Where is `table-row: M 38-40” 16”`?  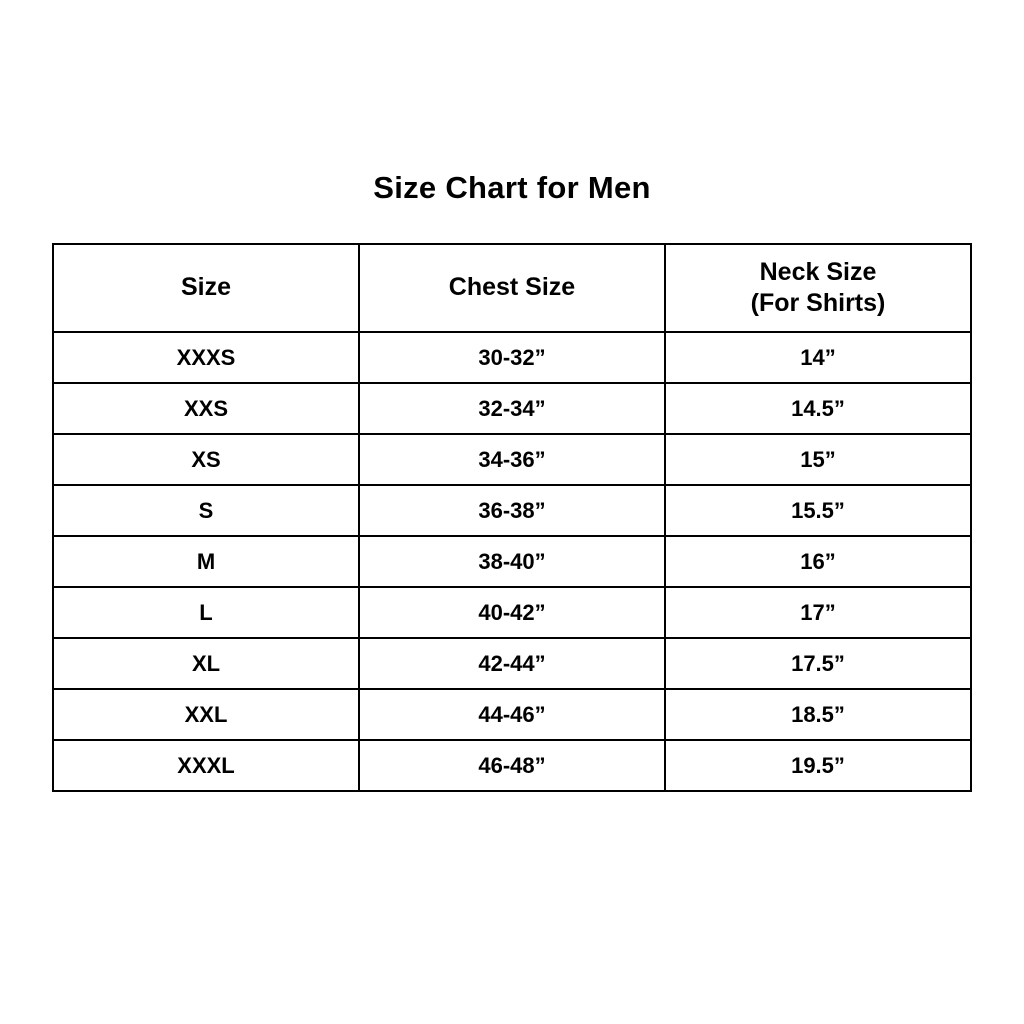 table-row: M 38-40” 16” is located at coordinates (512, 561).